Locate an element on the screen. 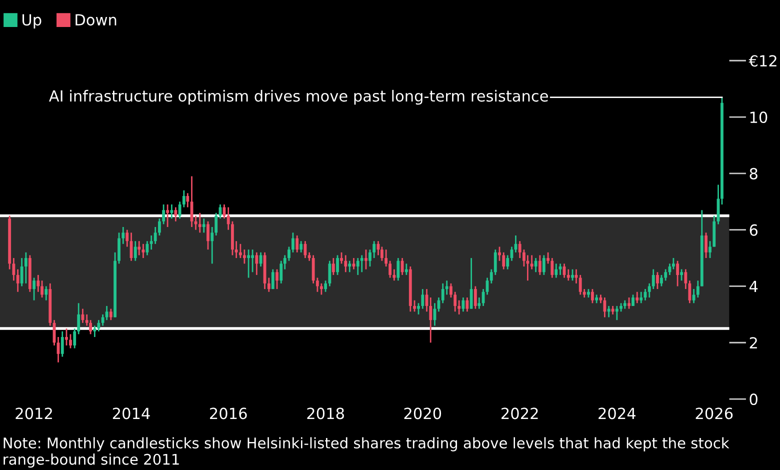 The image size is (780, 470). x-tick-label: 2026 is located at coordinates (714, 414).